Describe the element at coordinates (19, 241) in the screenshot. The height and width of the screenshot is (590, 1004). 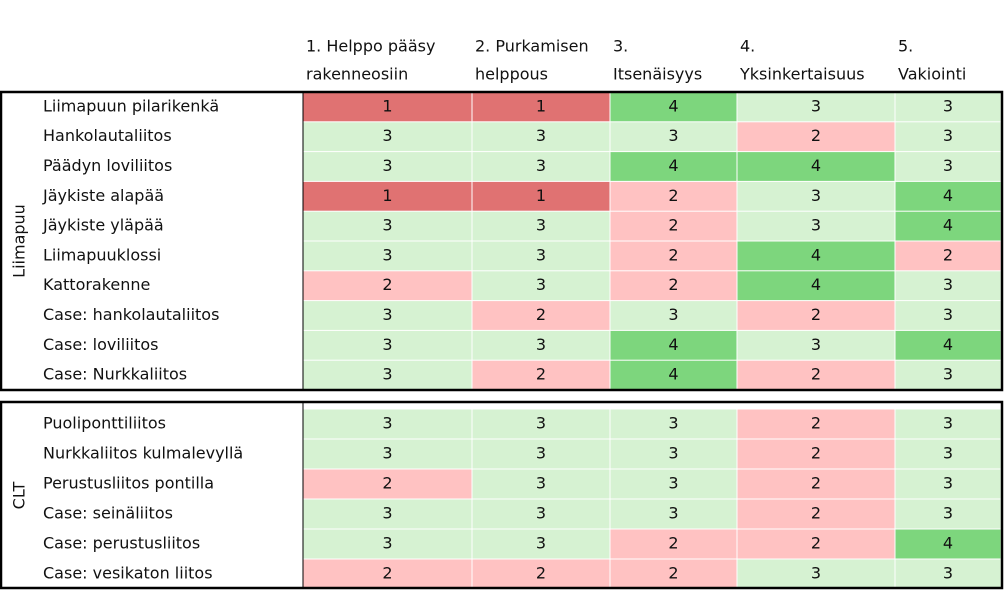
I see `group-label: Liimapuu` at that location.